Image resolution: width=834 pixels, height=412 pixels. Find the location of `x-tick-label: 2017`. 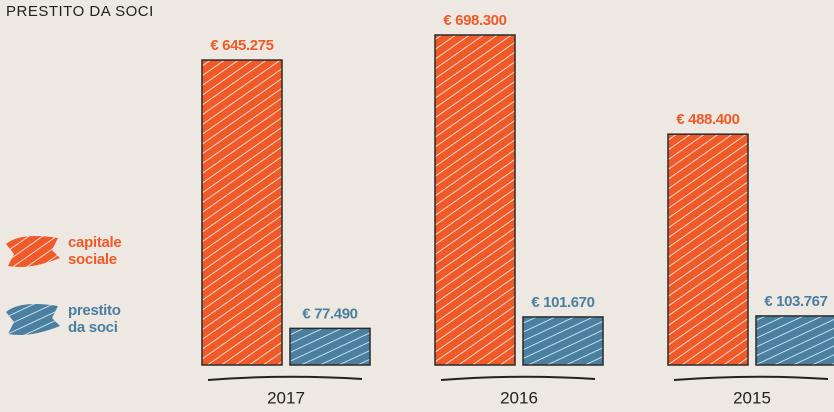

x-tick-label: 2017 is located at coordinates (286, 397).